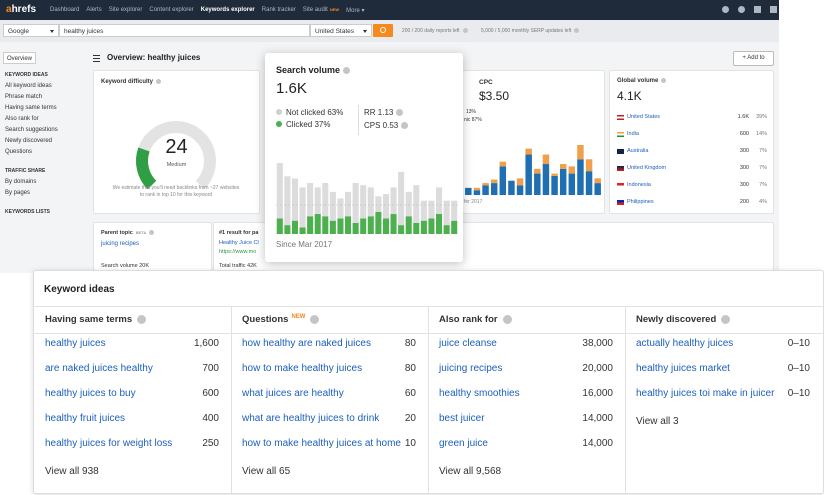 The height and width of the screenshot is (495, 824). I want to click on country-link: India, so click(633, 134).